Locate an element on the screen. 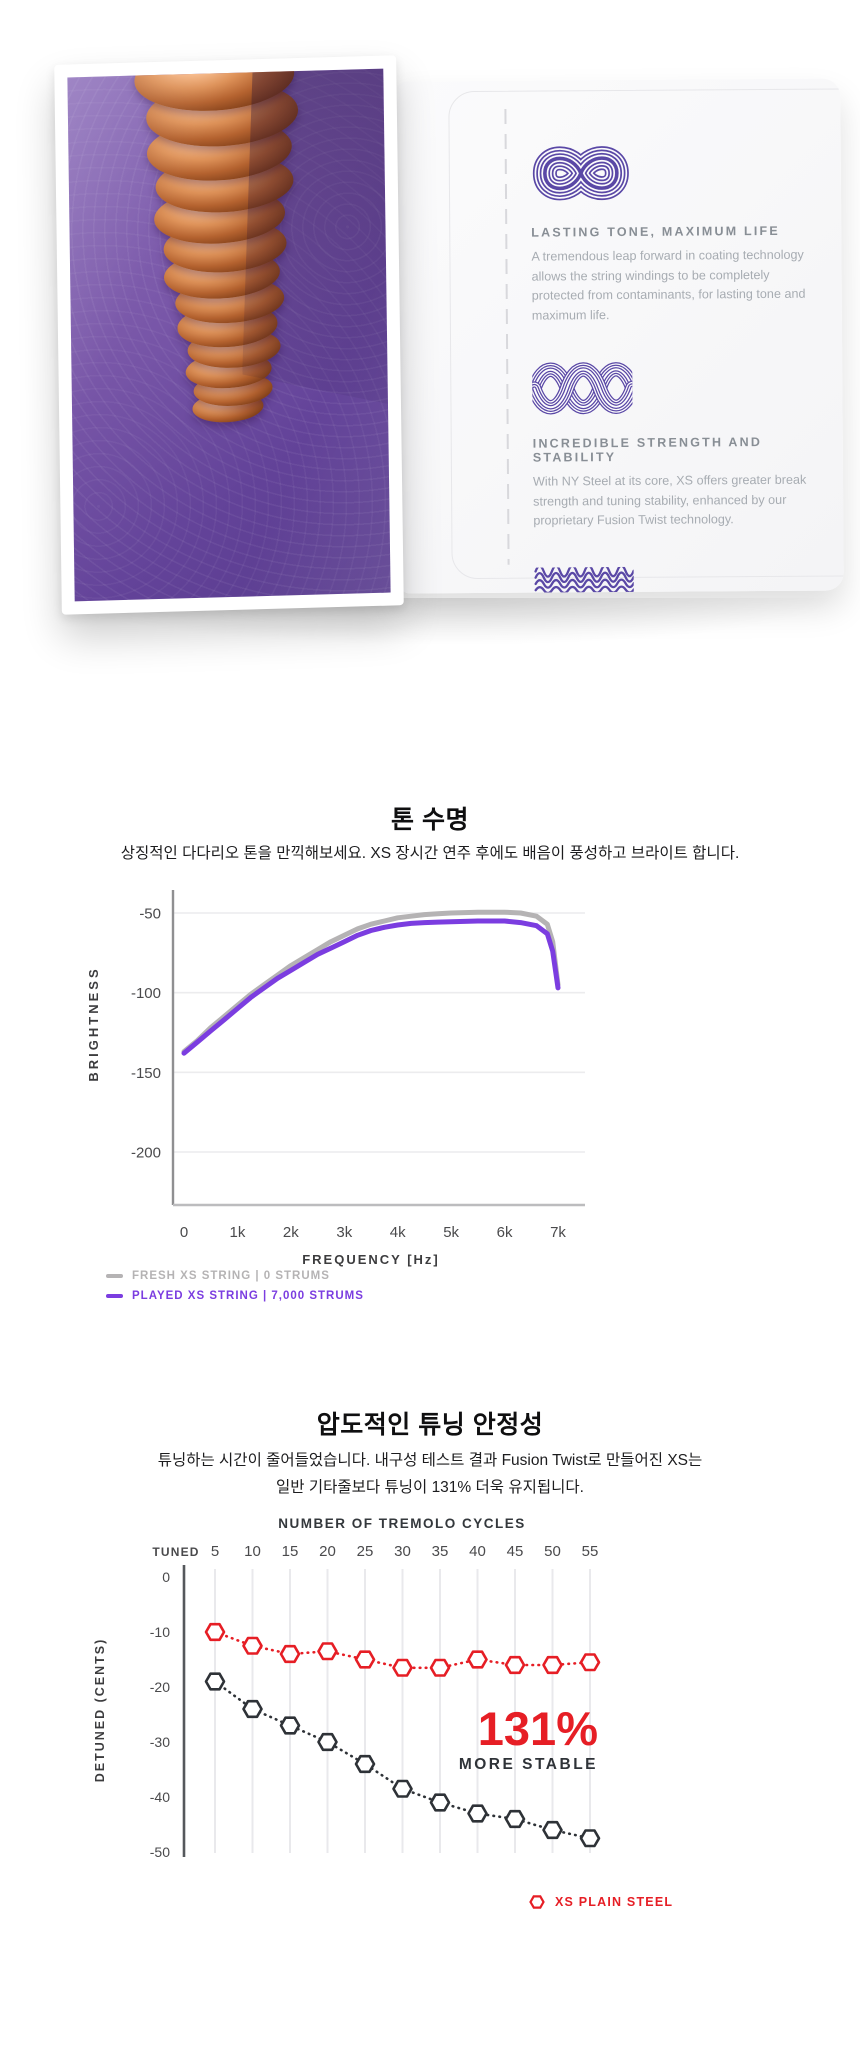 The image size is (860, 2067). svg-text: -30 is located at coordinates (160, 1742).